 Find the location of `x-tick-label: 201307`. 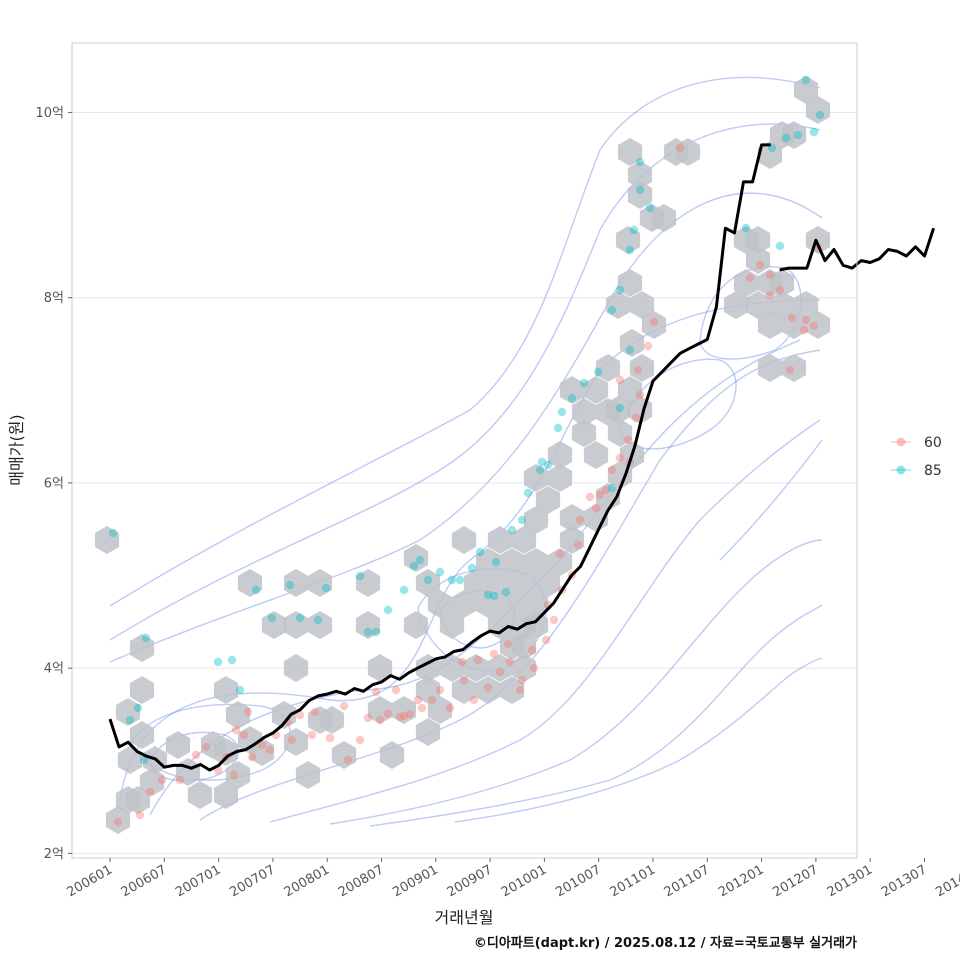

x-tick-label: 201307 is located at coordinates (904, 881).